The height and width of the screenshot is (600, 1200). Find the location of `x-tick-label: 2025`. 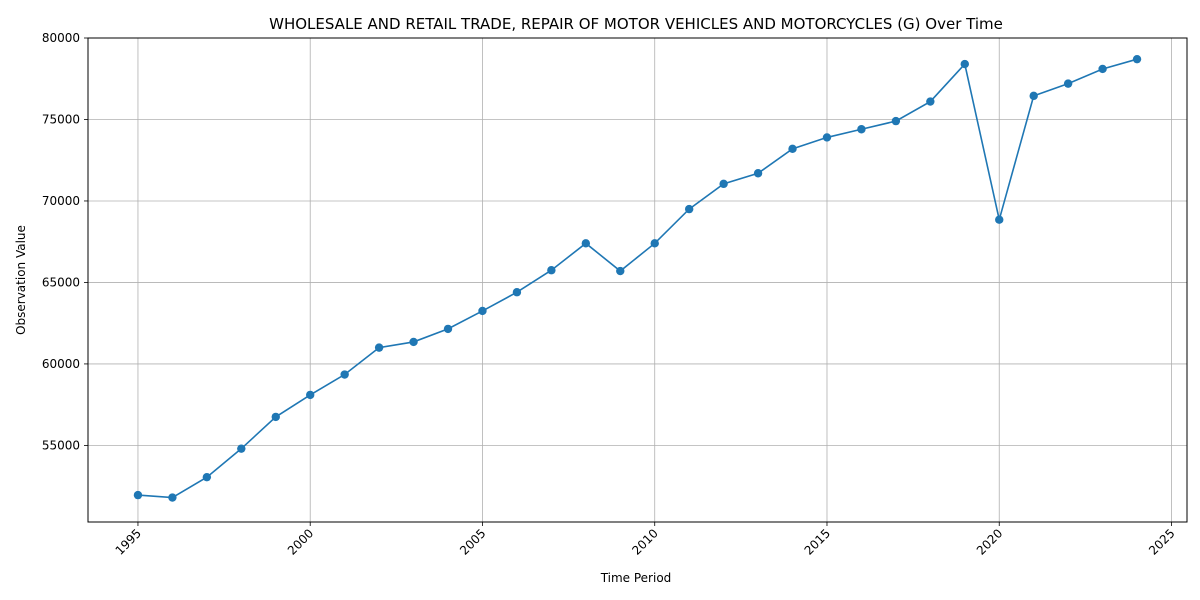

x-tick-label: 2025 is located at coordinates (1161, 541).